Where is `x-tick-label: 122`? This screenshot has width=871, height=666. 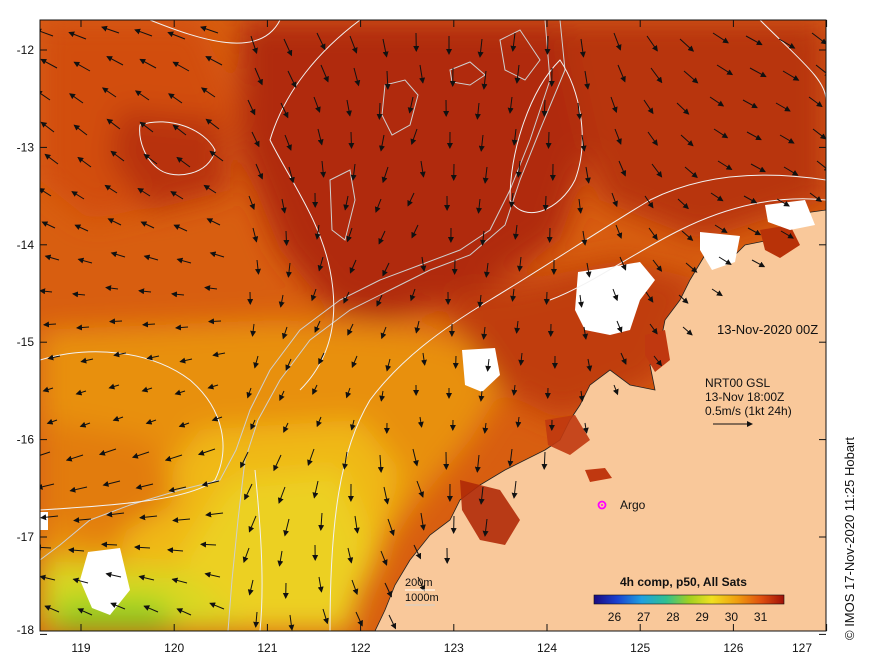
x-tick-label: 122 is located at coordinates (361, 648).